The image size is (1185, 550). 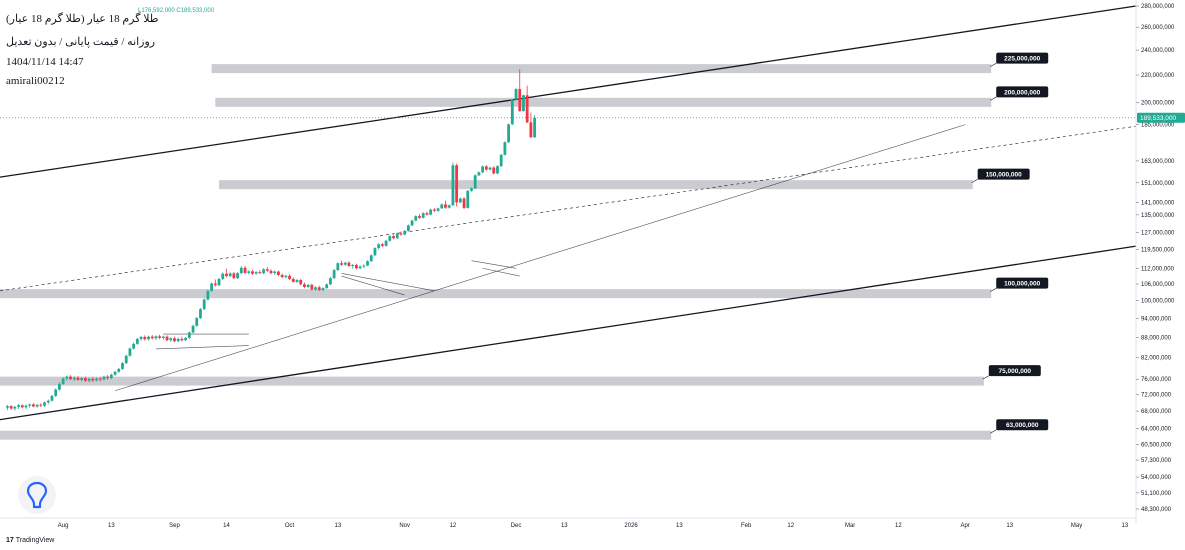 What do you see at coordinates (1158, 7) in the screenshot?
I see `price-tick-label: 280,000,000` at bounding box center [1158, 7].